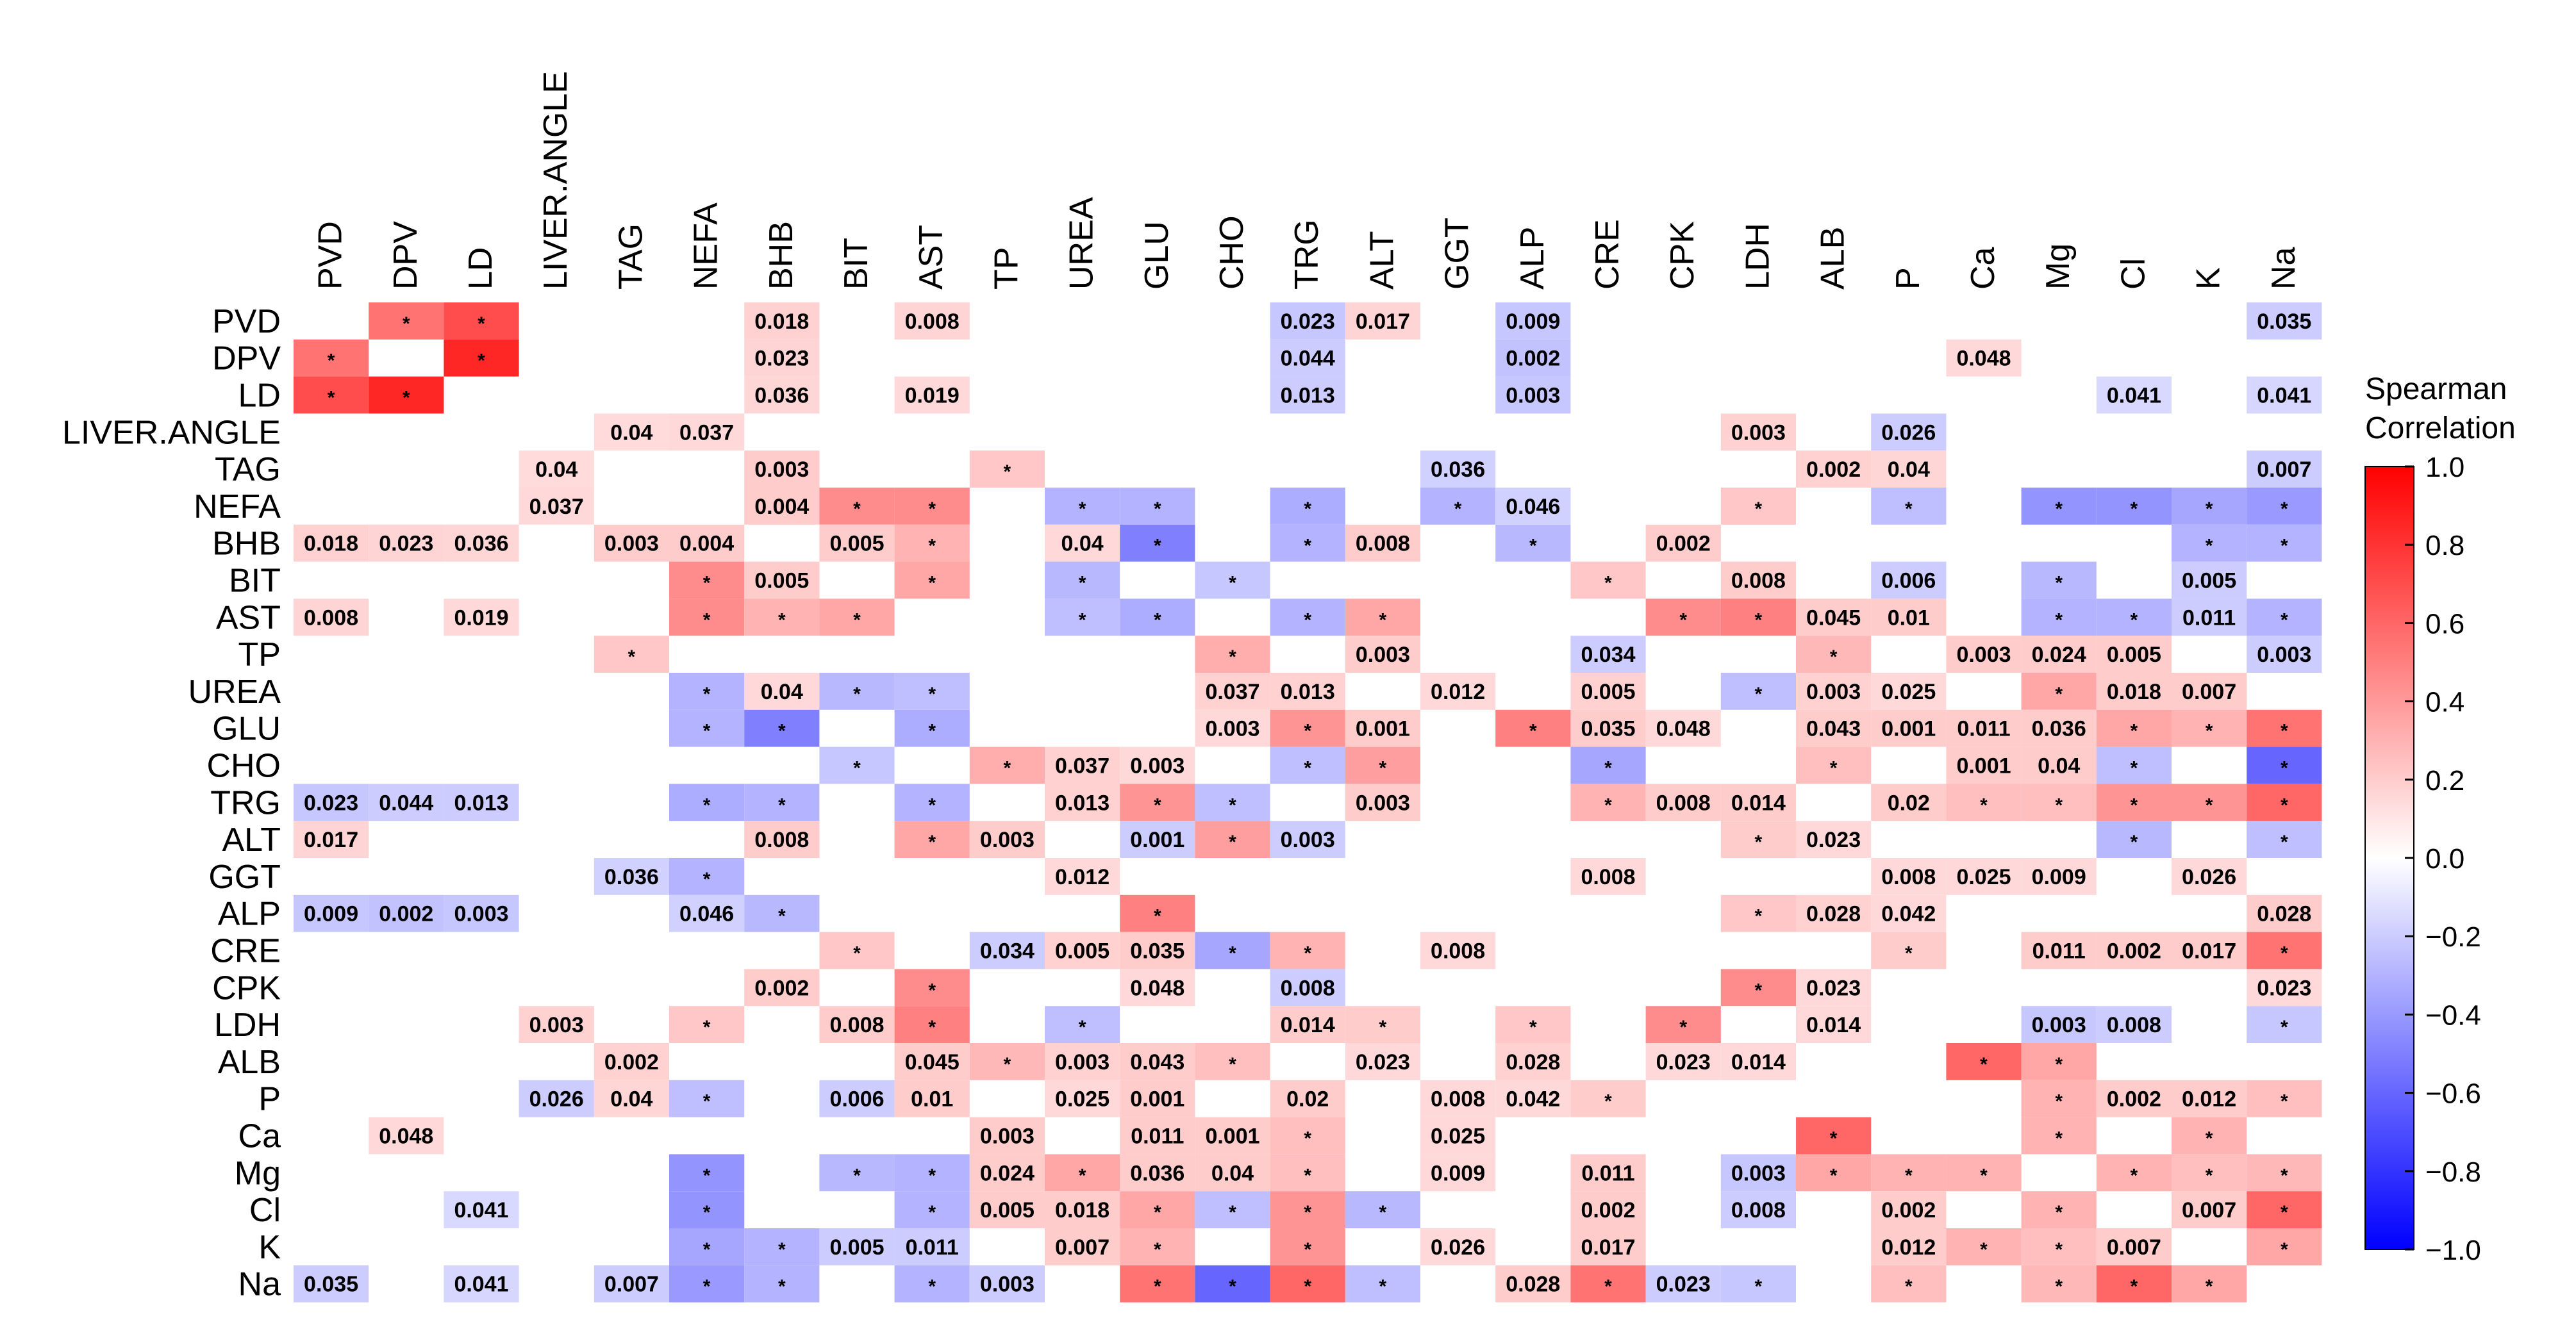  What do you see at coordinates (707, 914) in the screenshot?
I see `cell-label: 0.046` at bounding box center [707, 914].